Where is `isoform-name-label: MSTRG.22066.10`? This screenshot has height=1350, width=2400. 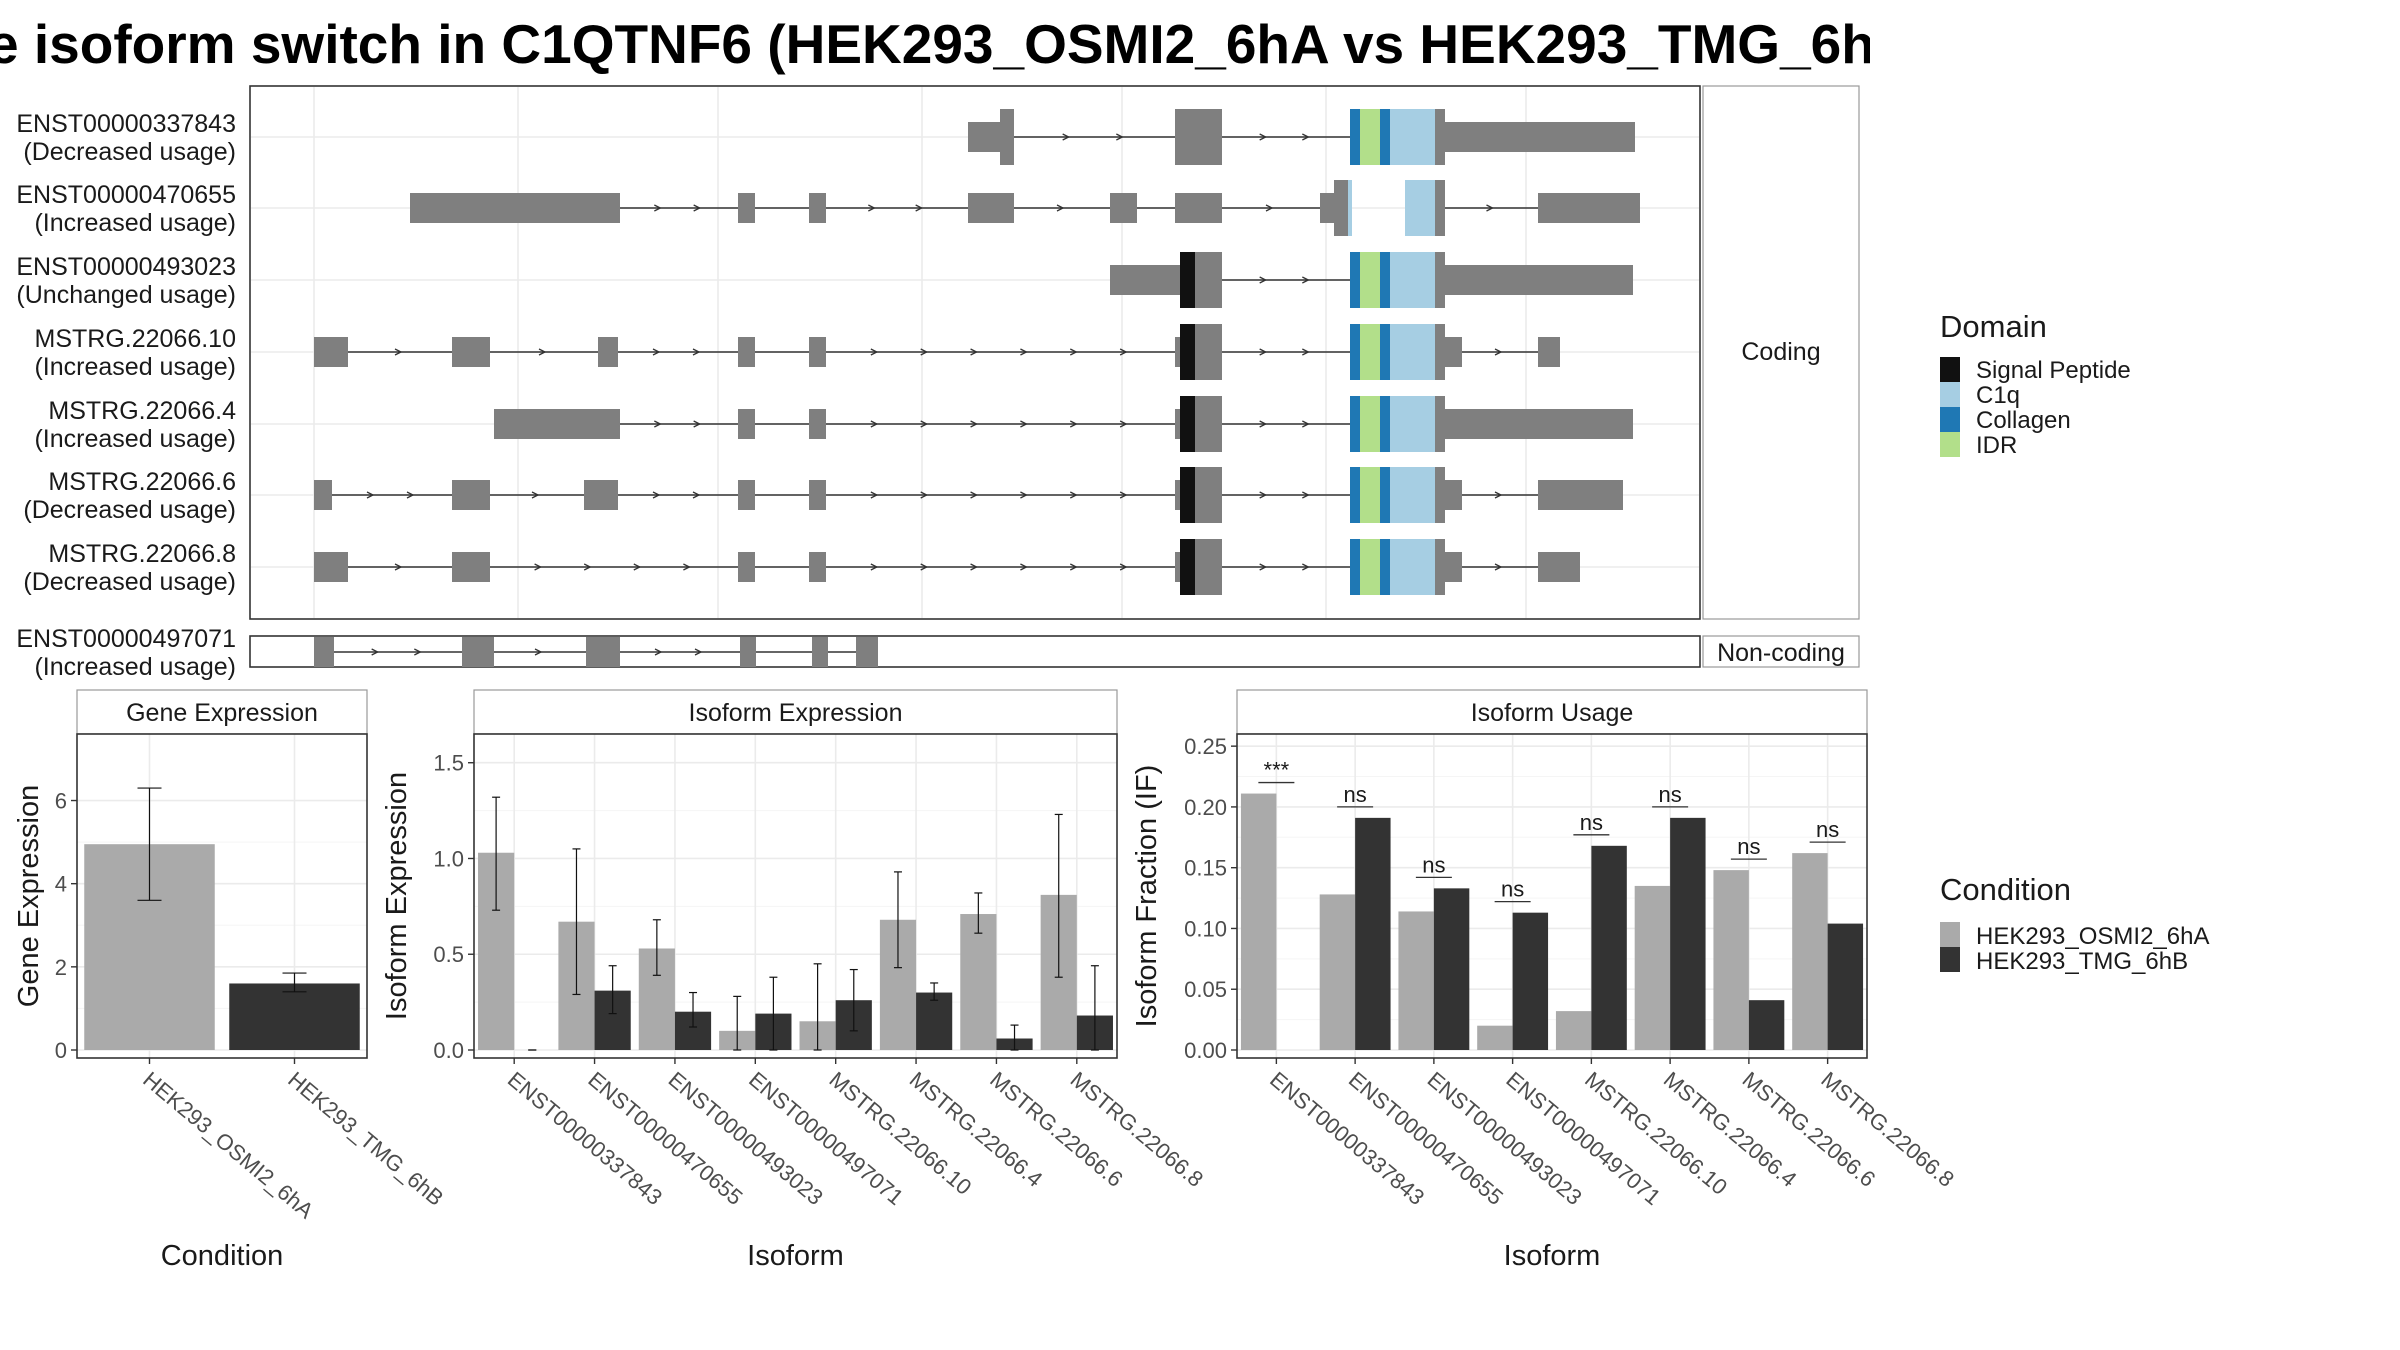 isoform-name-label: MSTRG.22066.10 is located at coordinates (136, 339).